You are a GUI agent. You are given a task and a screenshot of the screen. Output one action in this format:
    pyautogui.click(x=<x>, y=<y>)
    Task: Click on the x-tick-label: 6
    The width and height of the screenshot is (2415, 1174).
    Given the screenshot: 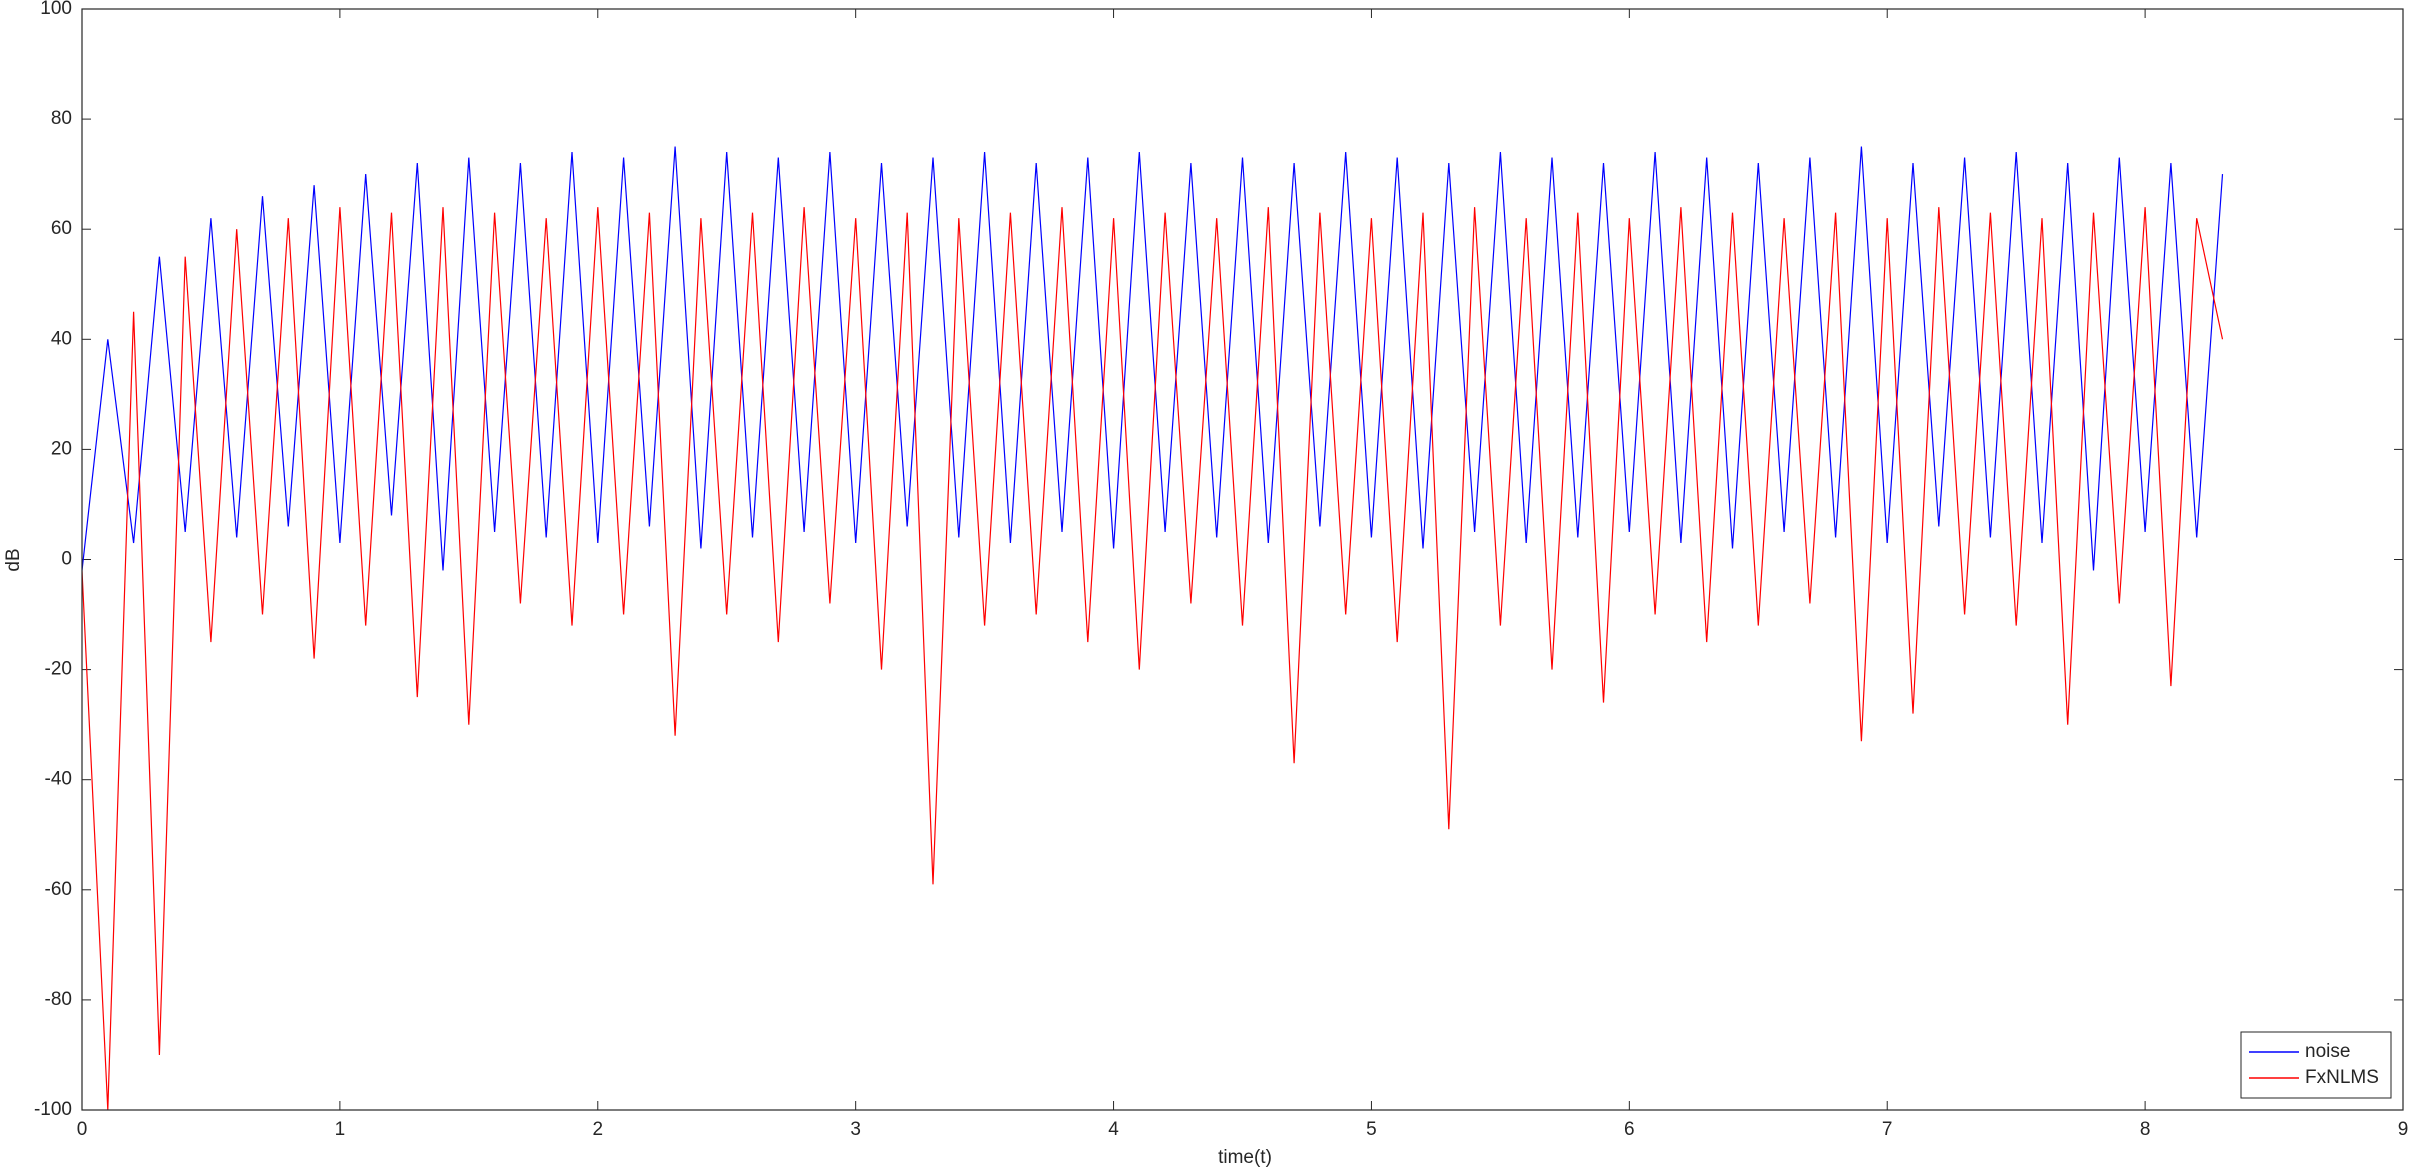 What is the action you would take?
    pyautogui.click(x=1629, y=1129)
    